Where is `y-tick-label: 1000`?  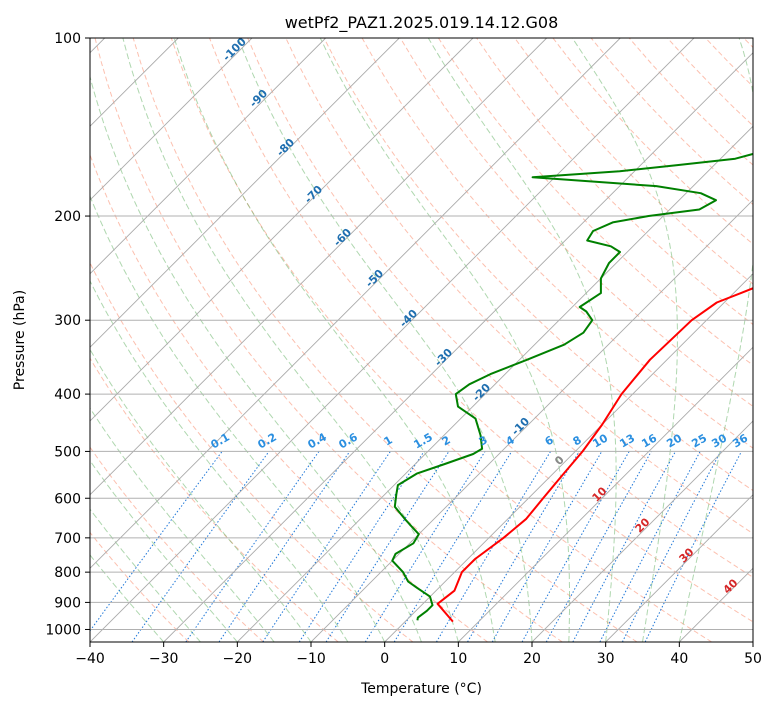
y-tick-label: 1000 is located at coordinates (63, 630).